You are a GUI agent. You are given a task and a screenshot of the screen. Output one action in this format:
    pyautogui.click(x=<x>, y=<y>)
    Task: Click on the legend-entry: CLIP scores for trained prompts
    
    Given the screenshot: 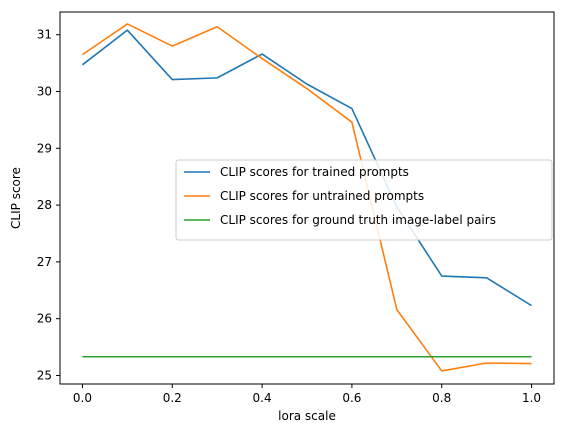 What is the action you would take?
    pyautogui.click(x=314, y=172)
    